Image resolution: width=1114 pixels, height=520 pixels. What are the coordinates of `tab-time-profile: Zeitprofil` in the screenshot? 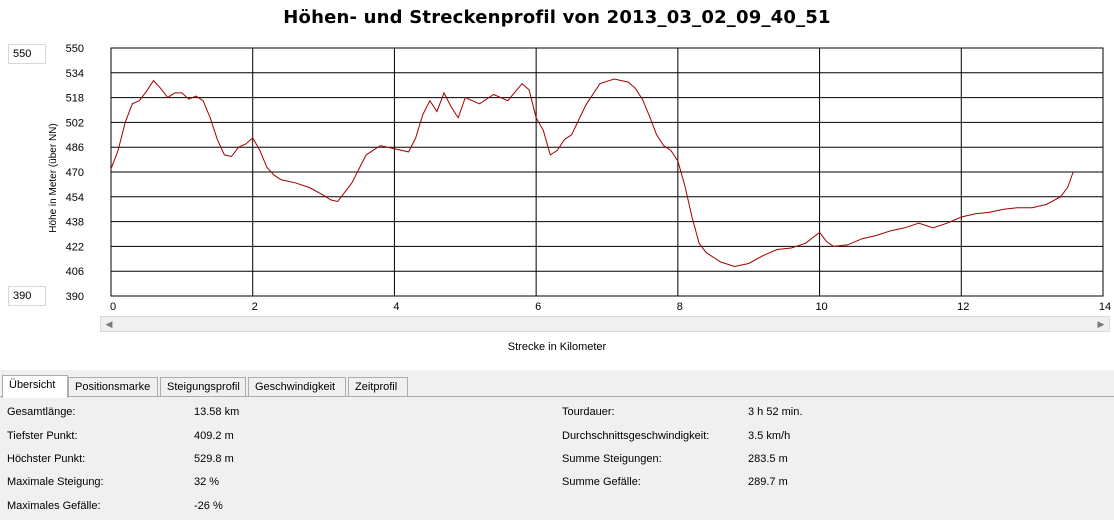 It's located at (378, 387).